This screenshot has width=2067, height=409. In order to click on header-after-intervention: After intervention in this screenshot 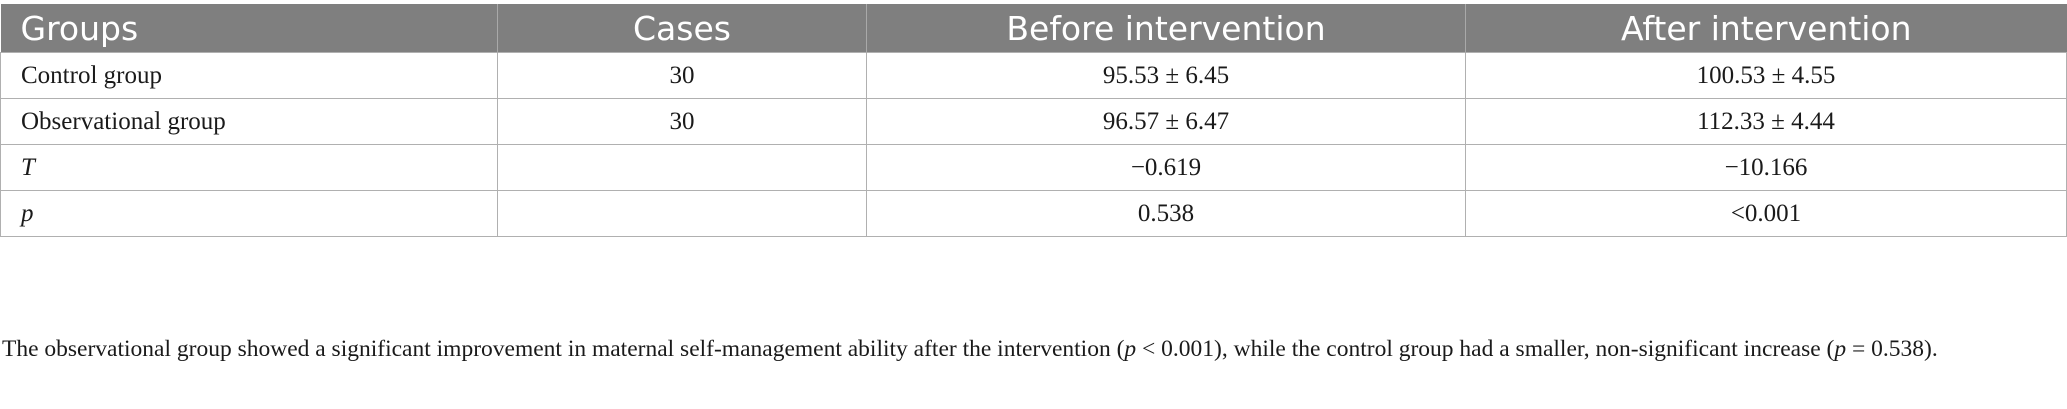, I will do `click(1766, 28)`.